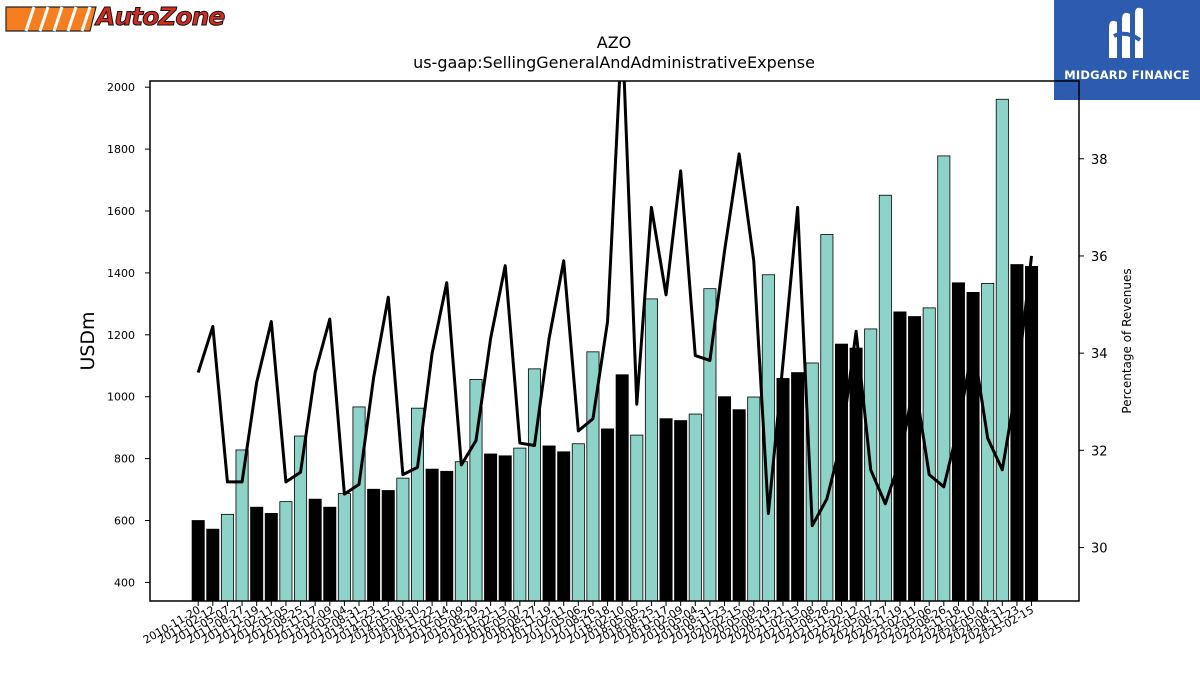 This screenshot has width=1200, height=675. Describe the element at coordinates (1127, 340) in the screenshot. I see `y2-axis-label: Percentage of Revenues` at that location.